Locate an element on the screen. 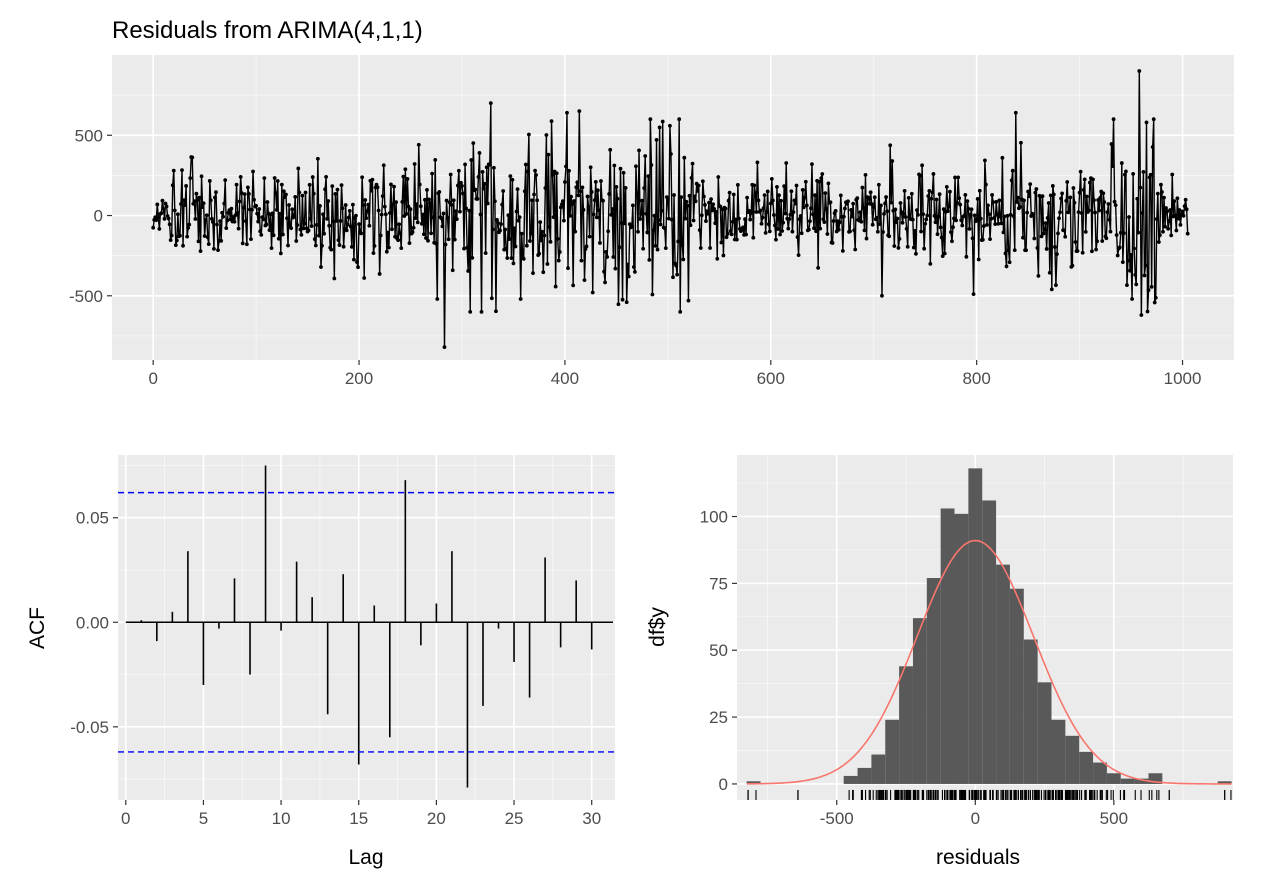 The width and height of the screenshot is (1269, 878). series-y-tick-label: 500 is located at coordinates (89, 135).